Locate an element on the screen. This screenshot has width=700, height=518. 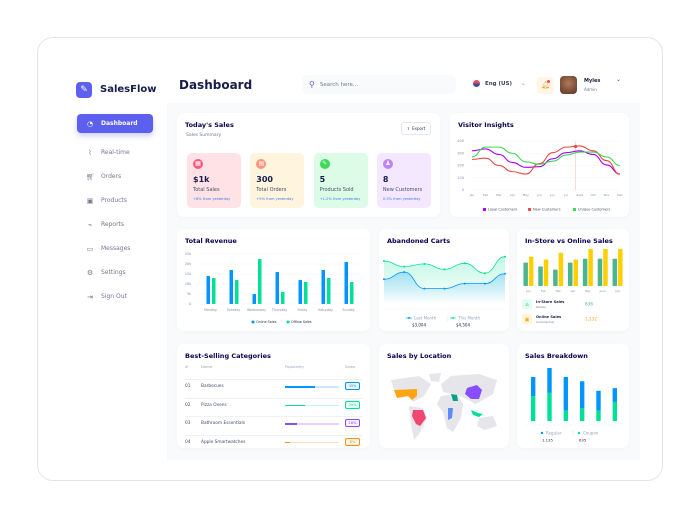
user-menu-chevron-icon: ⌄ is located at coordinates (619, 79).